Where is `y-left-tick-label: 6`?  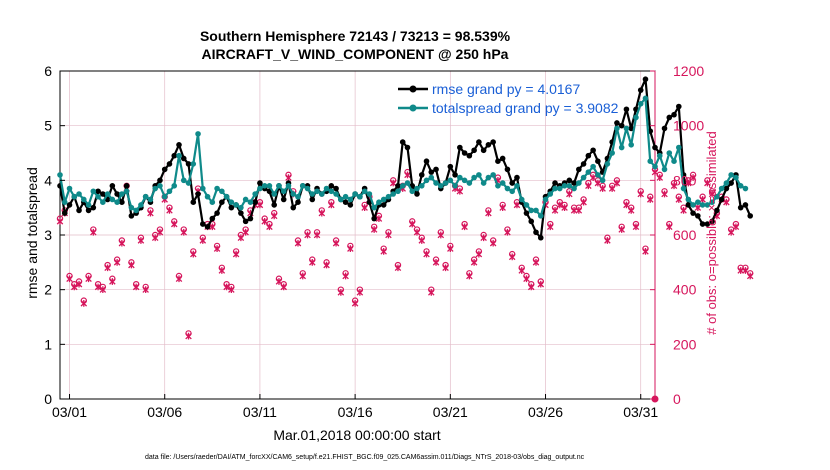 y-left-tick-label: 6 is located at coordinates (48, 71).